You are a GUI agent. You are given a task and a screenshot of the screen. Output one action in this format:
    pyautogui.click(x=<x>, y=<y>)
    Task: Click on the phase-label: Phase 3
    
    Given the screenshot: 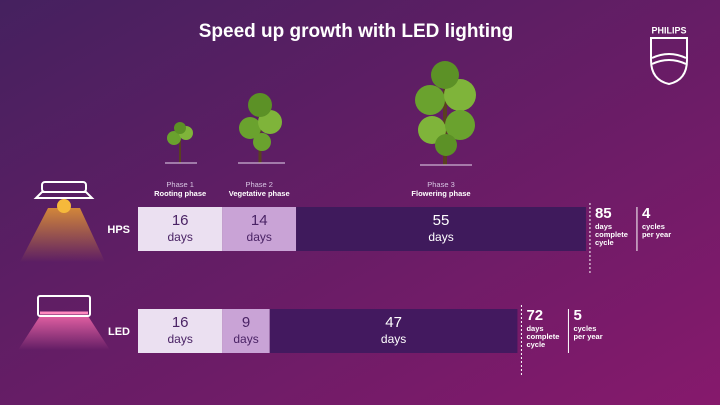 What is the action you would take?
    pyautogui.click(x=441, y=184)
    